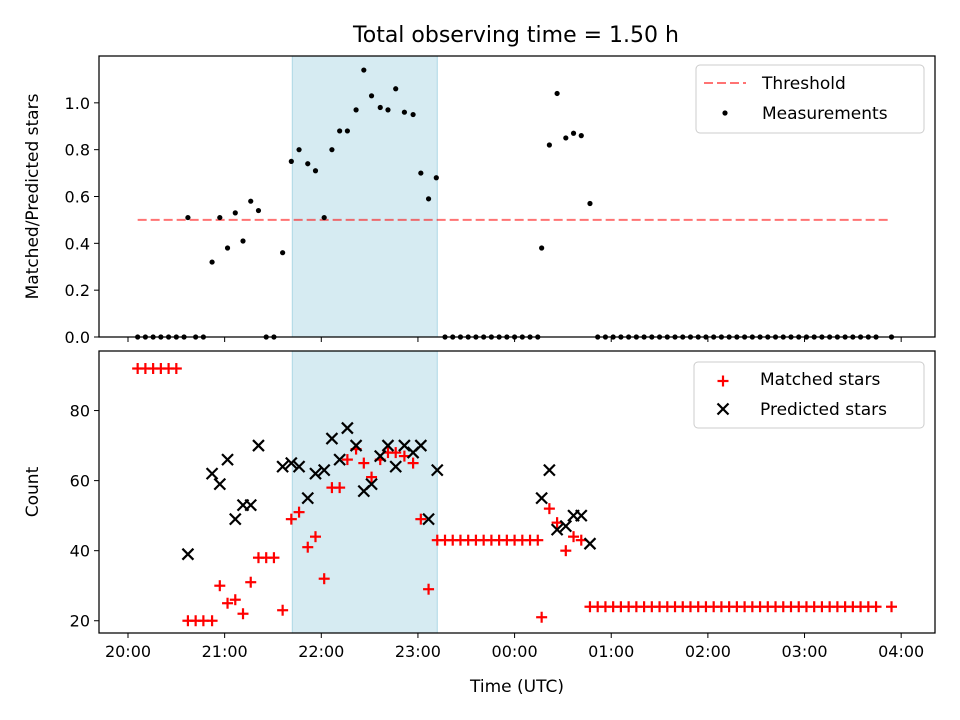  I want to click on ratio-panel-shaded-interval, so click(364, 196).